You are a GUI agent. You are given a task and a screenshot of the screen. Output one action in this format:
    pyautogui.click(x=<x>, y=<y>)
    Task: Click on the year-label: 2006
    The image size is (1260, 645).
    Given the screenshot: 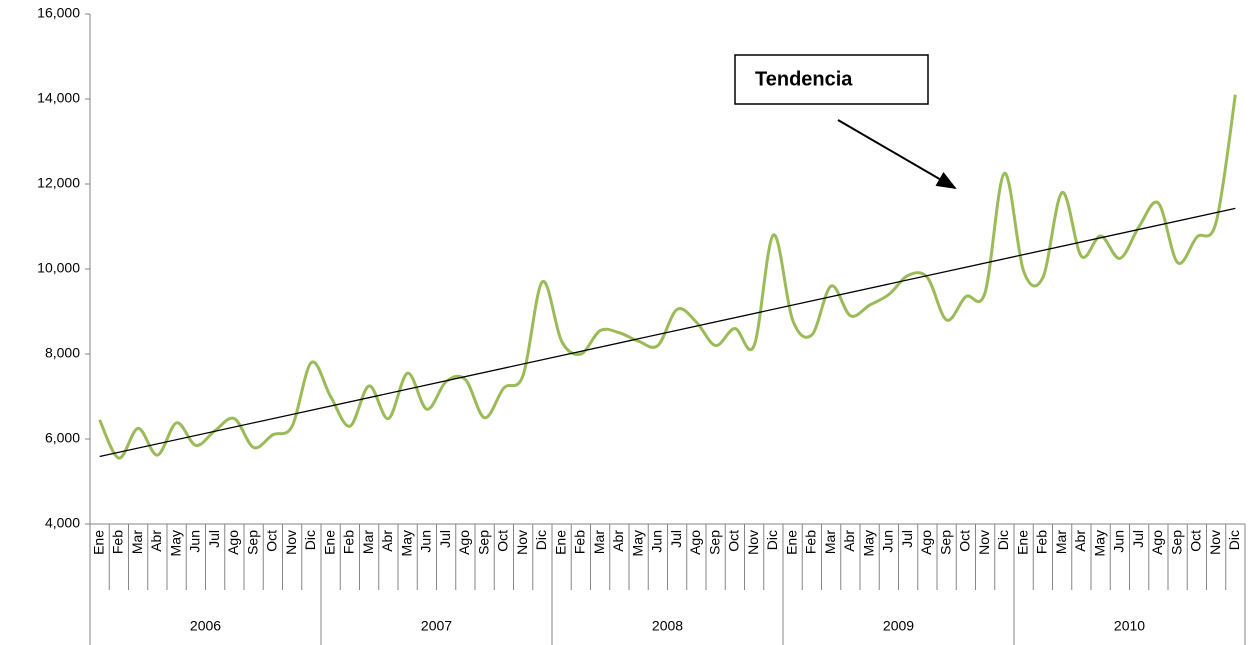 What is the action you would take?
    pyautogui.click(x=205, y=626)
    